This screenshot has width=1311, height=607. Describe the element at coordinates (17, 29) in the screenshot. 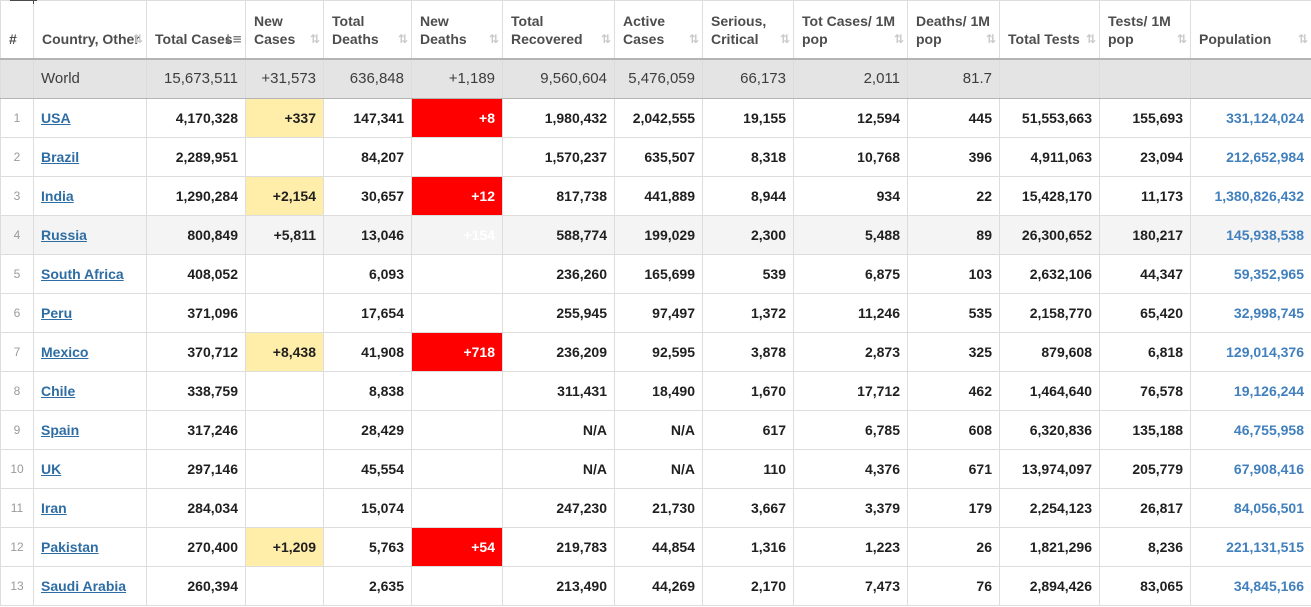

I see `col-header-rank: #` at that location.